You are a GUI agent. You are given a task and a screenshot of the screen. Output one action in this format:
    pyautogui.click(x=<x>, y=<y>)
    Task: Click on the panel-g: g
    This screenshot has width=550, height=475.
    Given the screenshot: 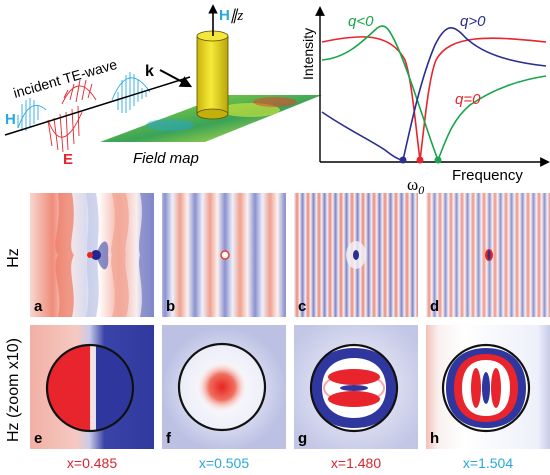 What is the action you would take?
    pyautogui.click(x=356, y=387)
    